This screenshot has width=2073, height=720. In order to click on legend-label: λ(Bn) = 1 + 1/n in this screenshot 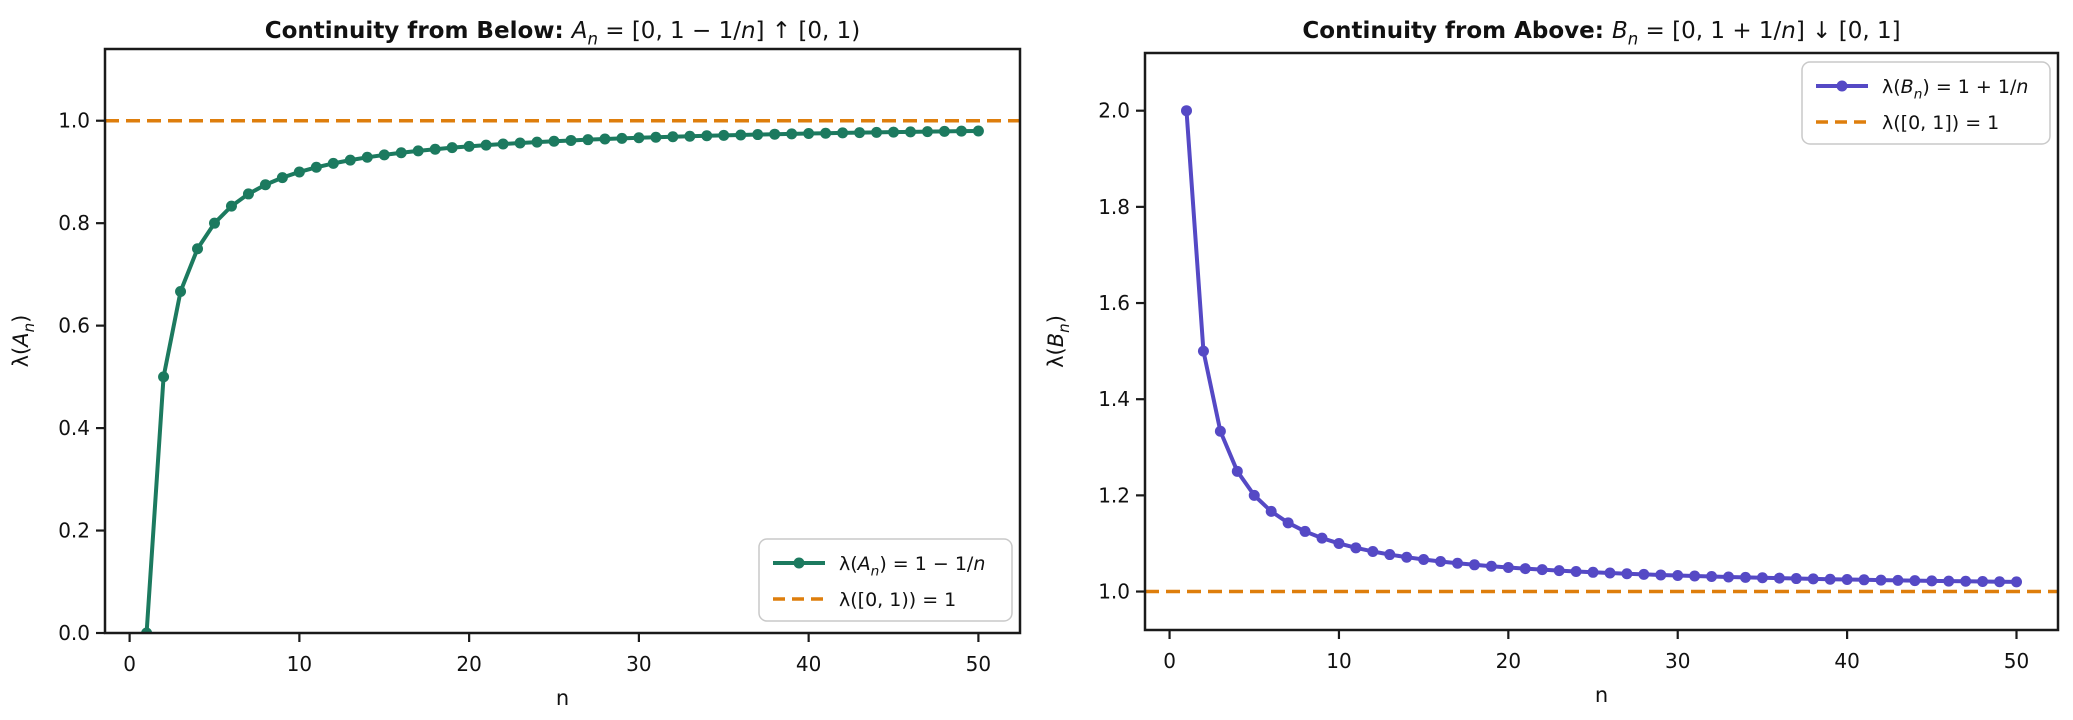, I will do `click(1955, 89)`.